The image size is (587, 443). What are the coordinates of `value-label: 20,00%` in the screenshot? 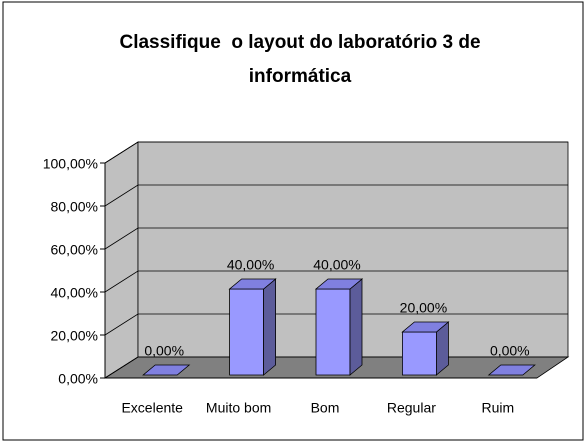 It's located at (423, 308).